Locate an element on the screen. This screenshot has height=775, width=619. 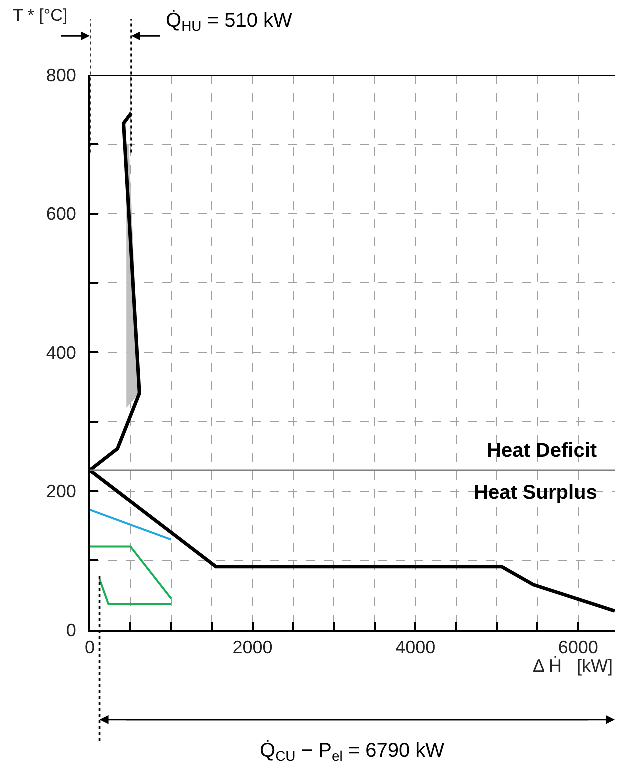
x-tick-label: 0 is located at coordinates (90, 648).